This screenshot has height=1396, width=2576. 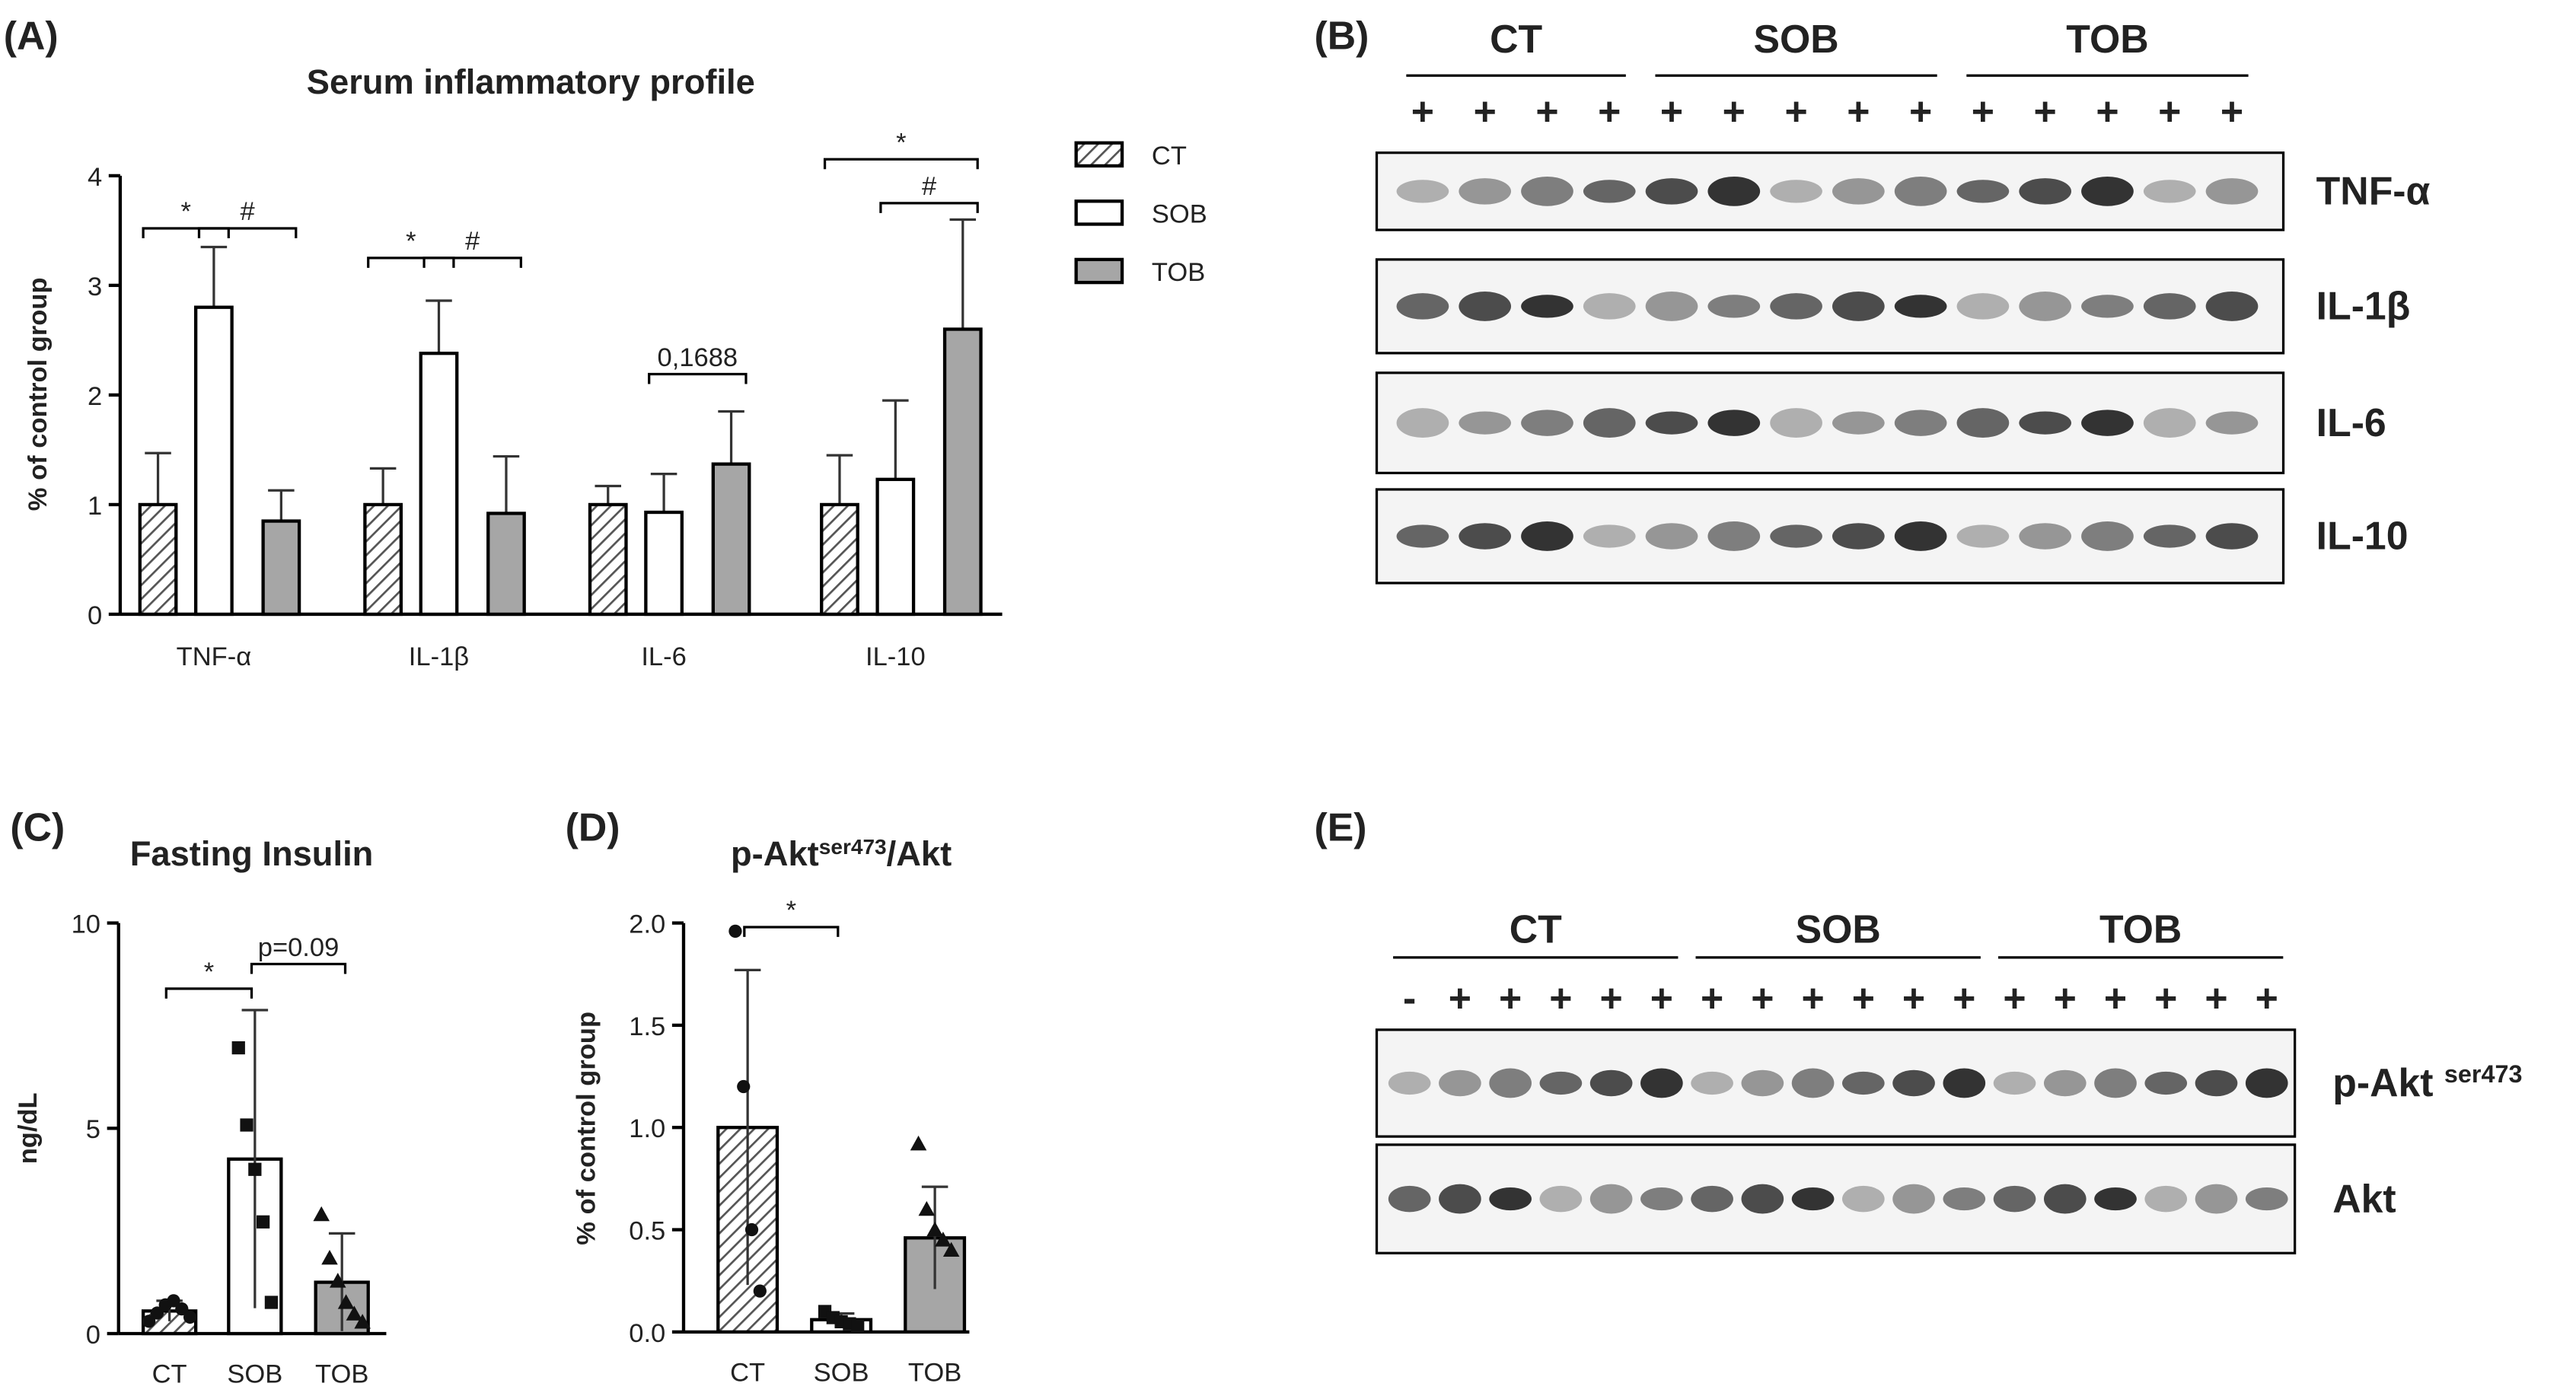 I want to click on band-label: Akt, so click(x=2364, y=1198).